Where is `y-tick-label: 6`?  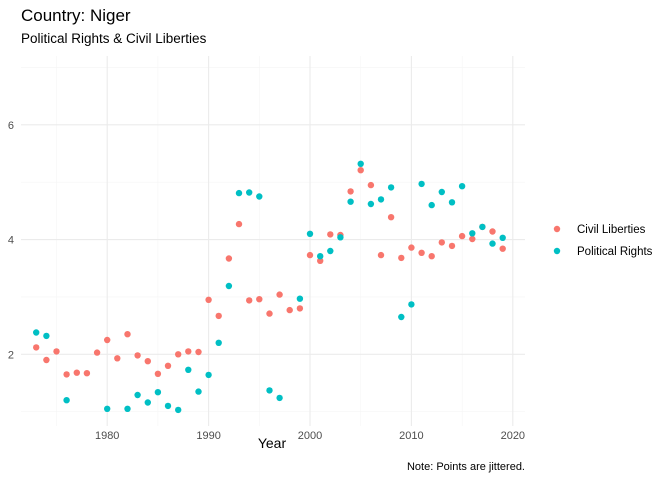 y-tick-label: 6 is located at coordinates (11, 126).